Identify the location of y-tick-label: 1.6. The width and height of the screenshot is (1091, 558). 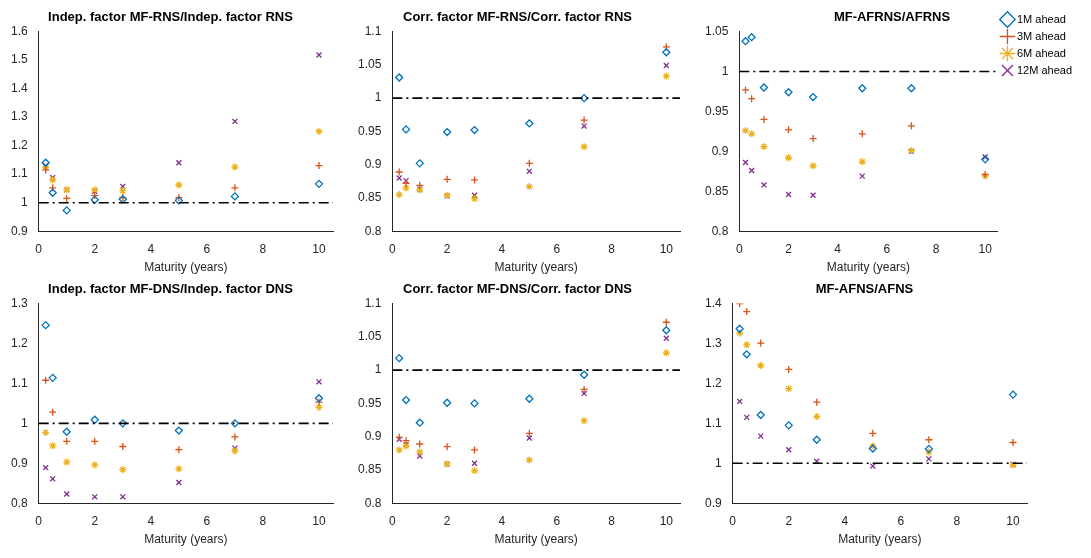
(19, 30).